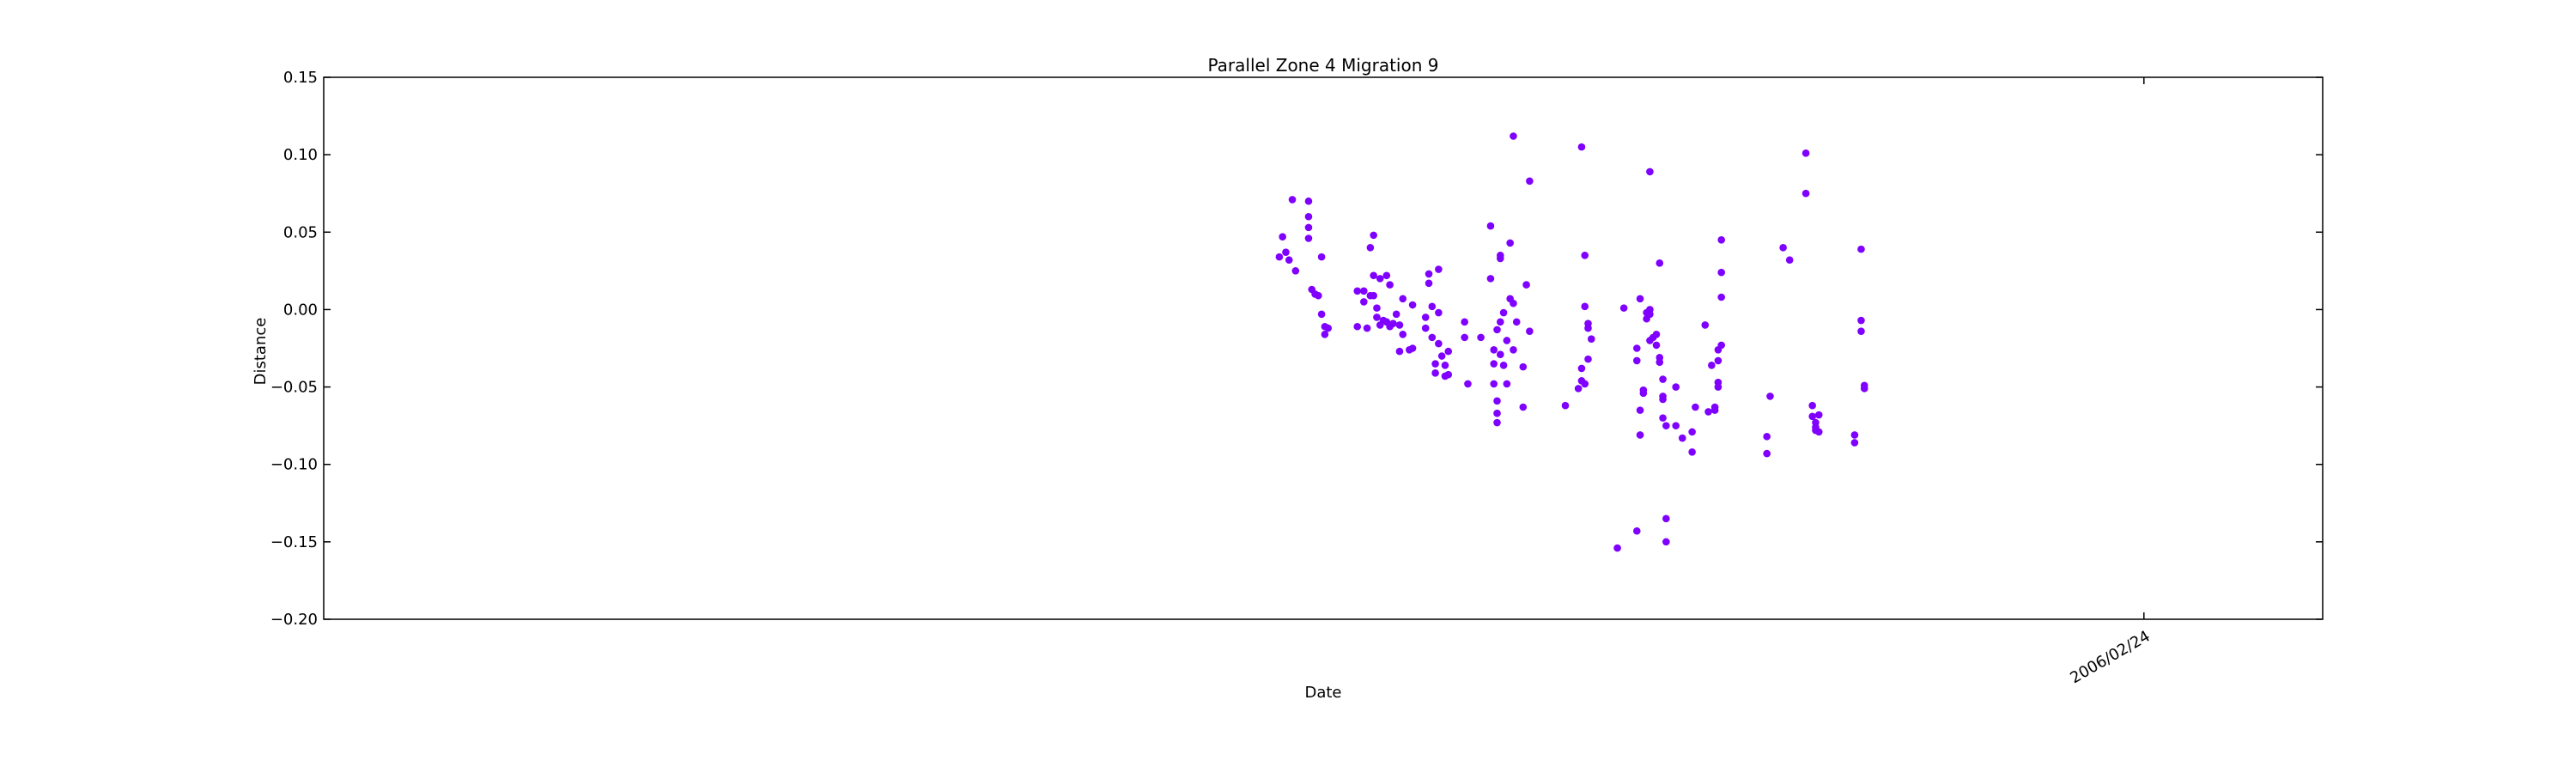  I want to click on y-tick-label: 0.00, so click(301, 310).